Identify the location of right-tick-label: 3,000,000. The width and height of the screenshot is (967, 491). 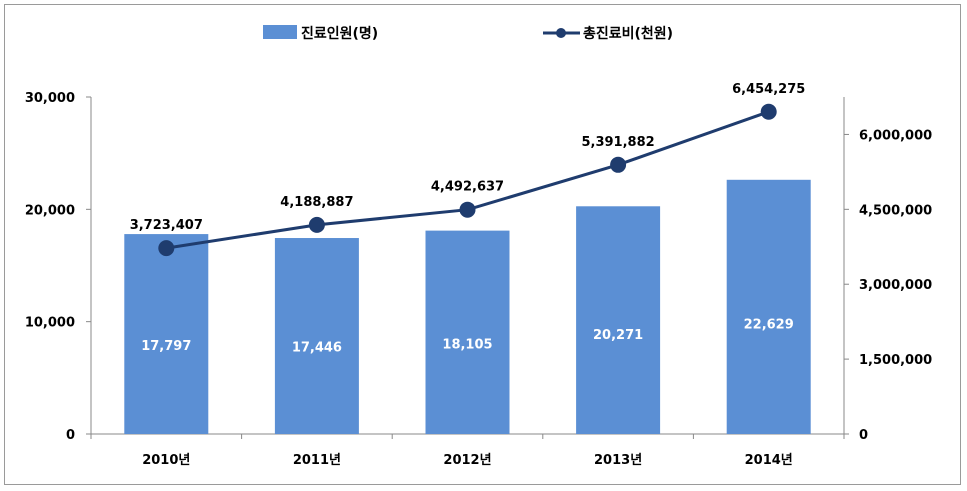
(895, 285).